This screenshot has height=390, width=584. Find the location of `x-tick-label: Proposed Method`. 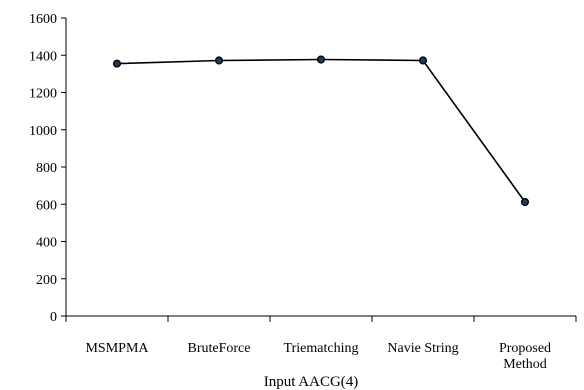

x-tick-label: Proposed Method is located at coordinates (525, 356).